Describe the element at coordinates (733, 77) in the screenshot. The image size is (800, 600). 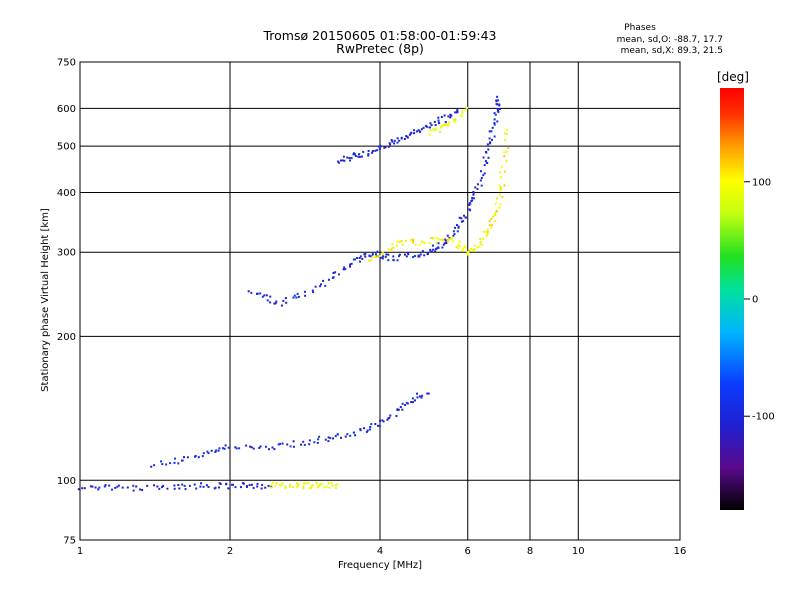
I see `colorbar-label: [deg]` at that location.